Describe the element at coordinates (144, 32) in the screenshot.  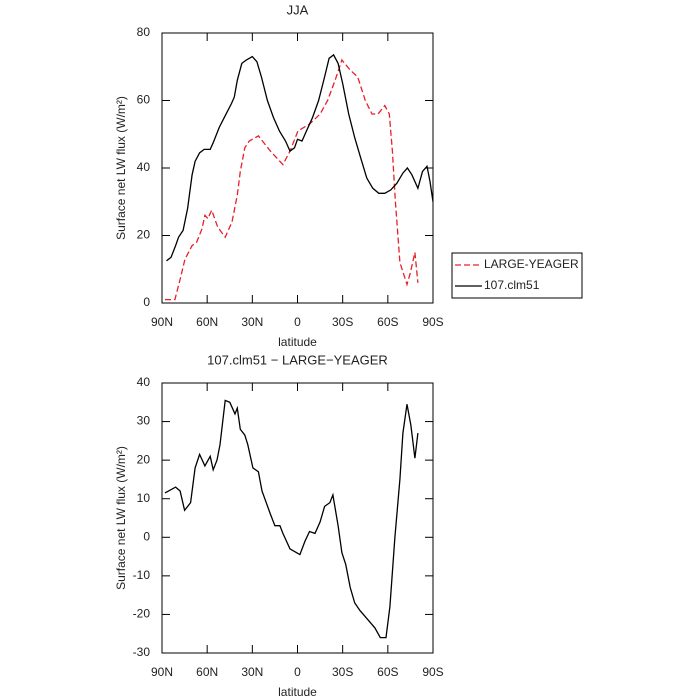
I see `y-tick-label: 80` at that location.